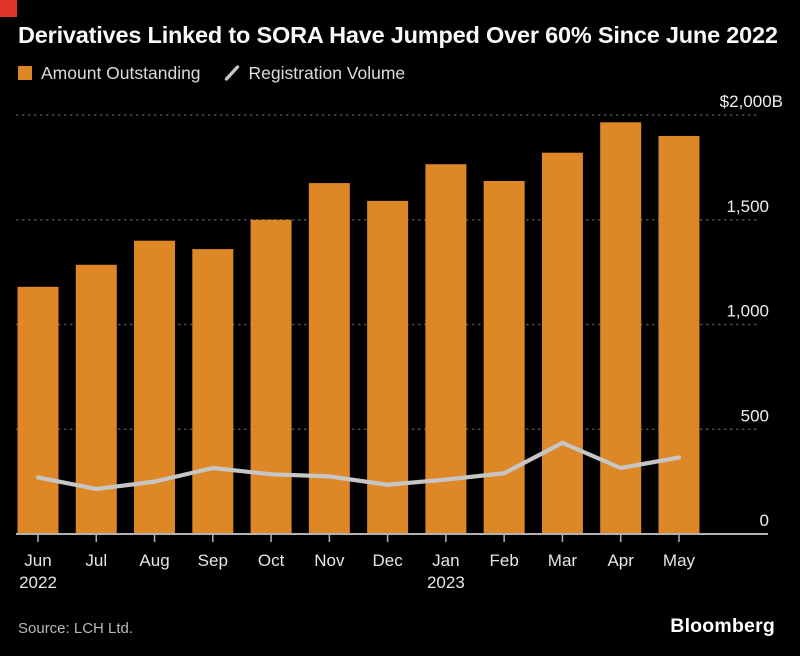 The image size is (800, 656). What do you see at coordinates (504, 357) in the screenshot?
I see `bar-feb` at bounding box center [504, 357].